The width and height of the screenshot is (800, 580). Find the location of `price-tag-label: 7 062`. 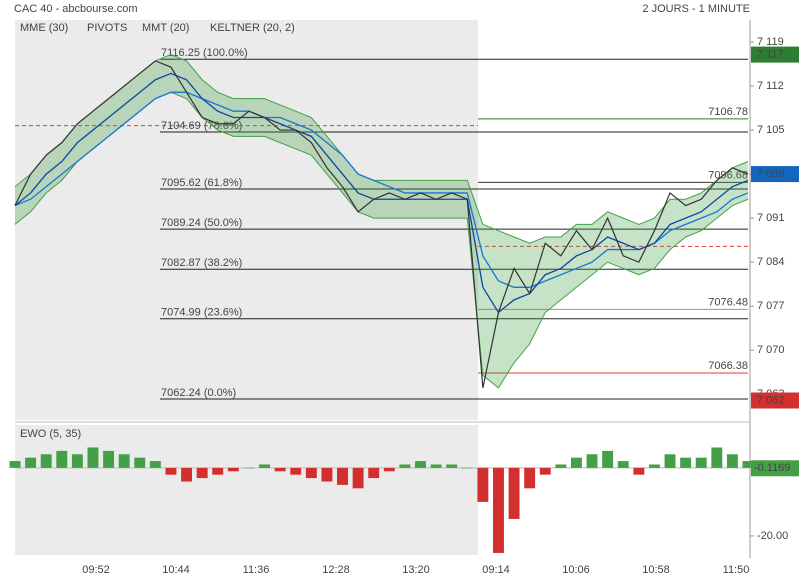

price-tag-label: 7 062 is located at coordinates (771, 400).